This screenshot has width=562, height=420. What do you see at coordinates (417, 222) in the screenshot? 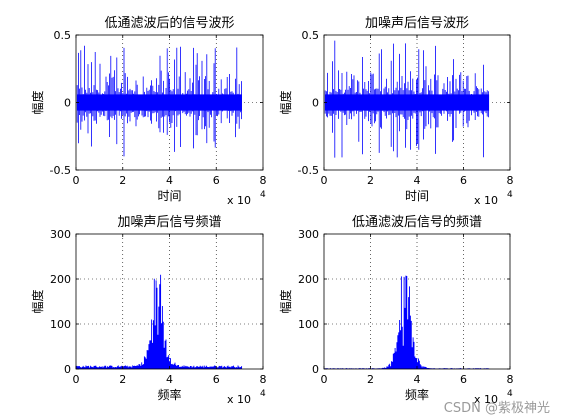
I see `chart-title: 低通滤波后信号的频谱` at bounding box center [417, 222].